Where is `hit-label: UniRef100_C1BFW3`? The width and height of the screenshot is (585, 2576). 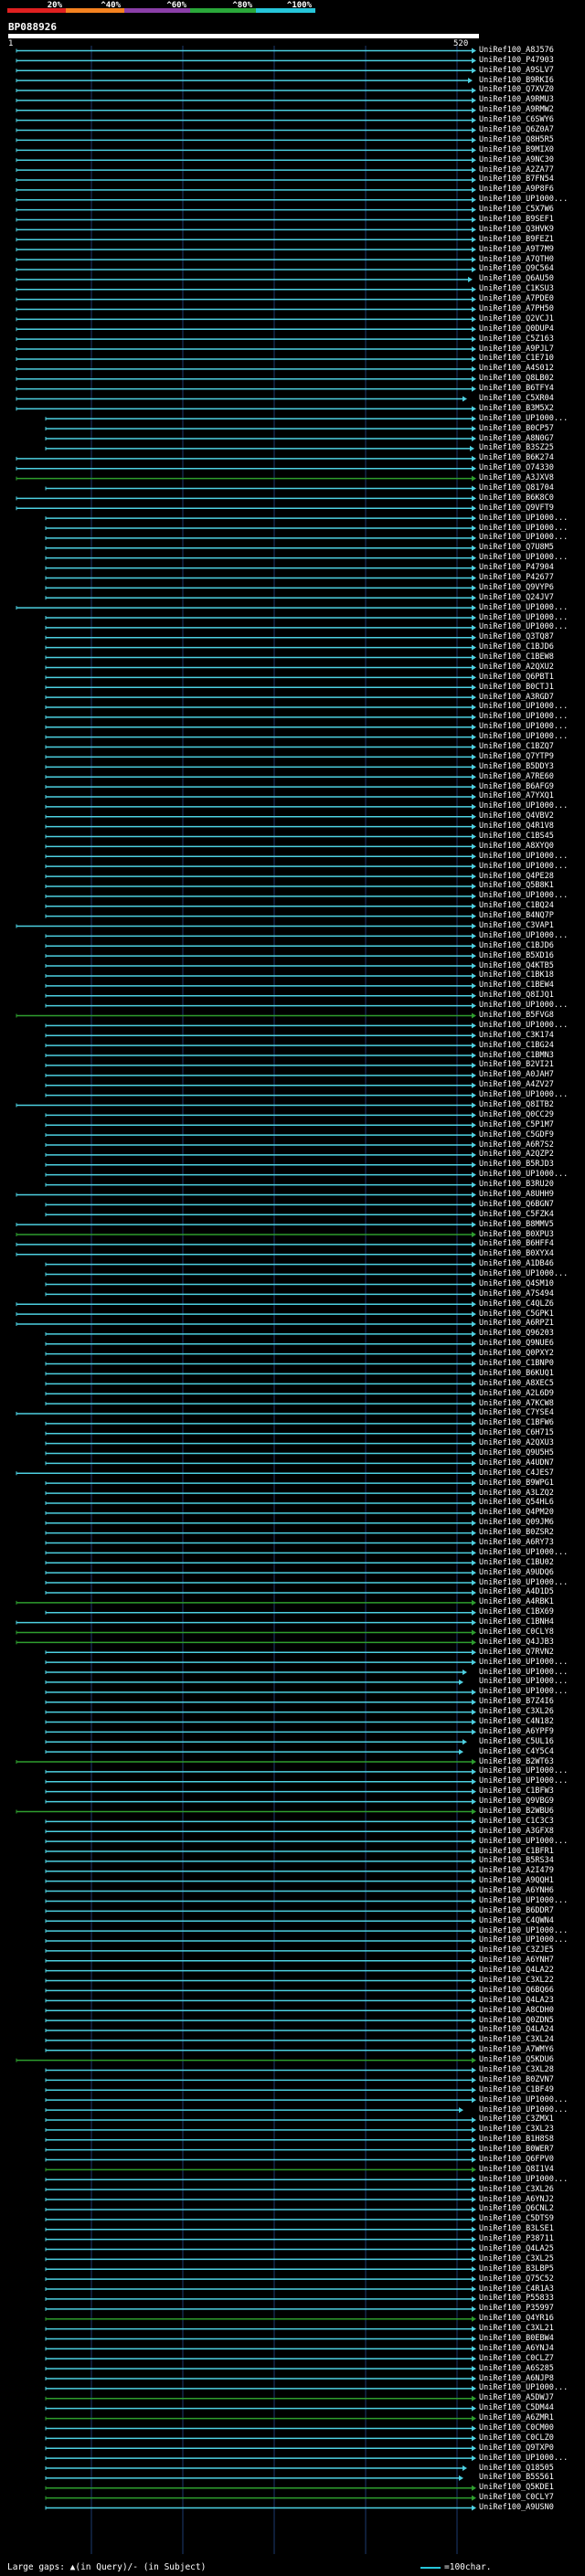
hit-label: UniRef100_C1BFW3 is located at coordinates (516, 1791).